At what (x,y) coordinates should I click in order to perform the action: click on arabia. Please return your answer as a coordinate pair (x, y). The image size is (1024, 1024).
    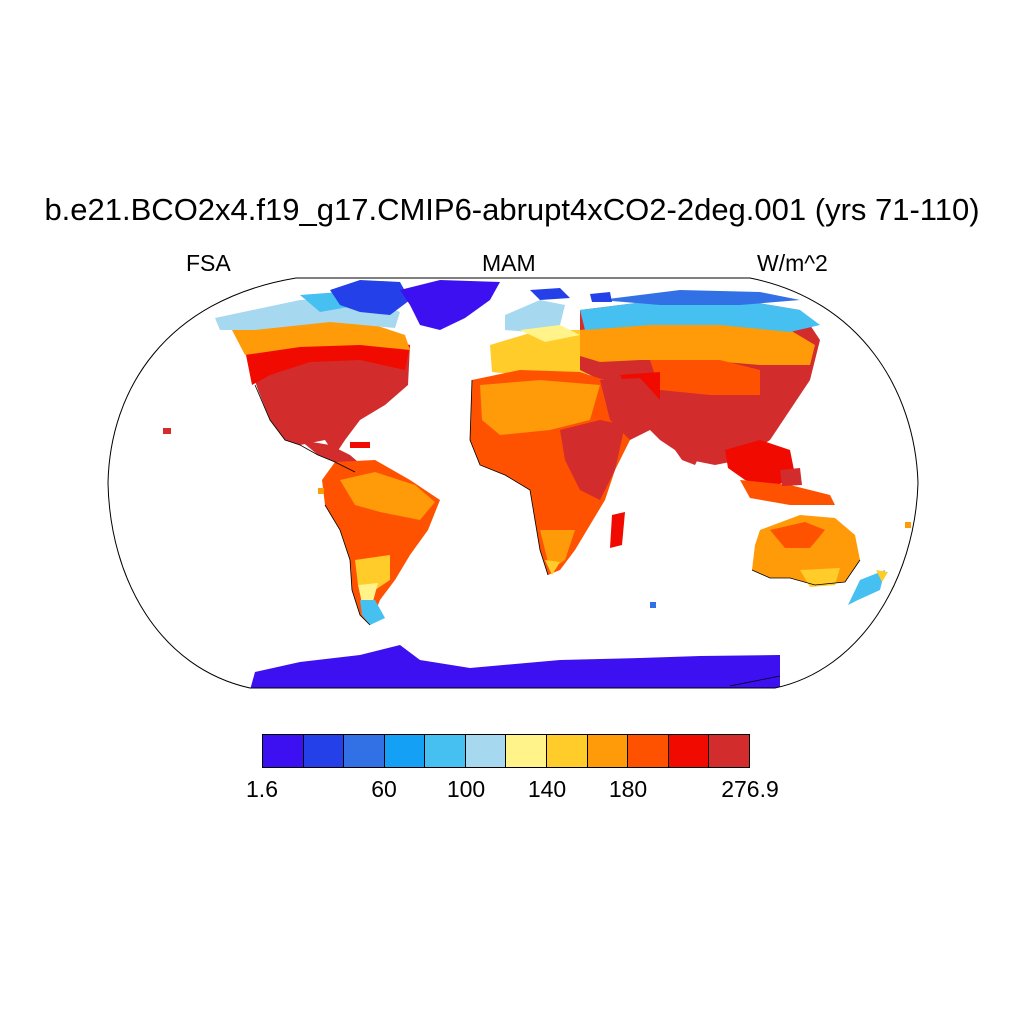
    Looking at the image, I should click on (630, 409).